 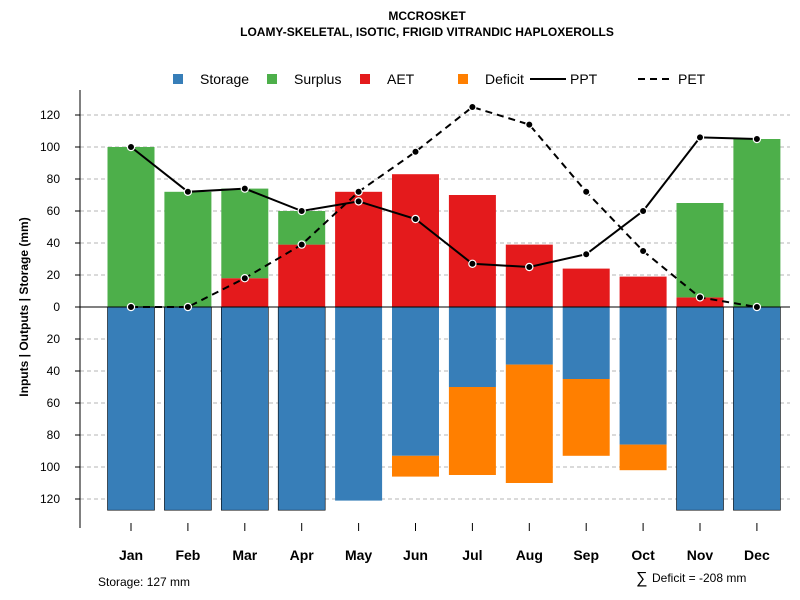 What do you see at coordinates (529, 555) in the screenshot?
I see `x-tick-label: Aug` at bounding box center [529, 555].